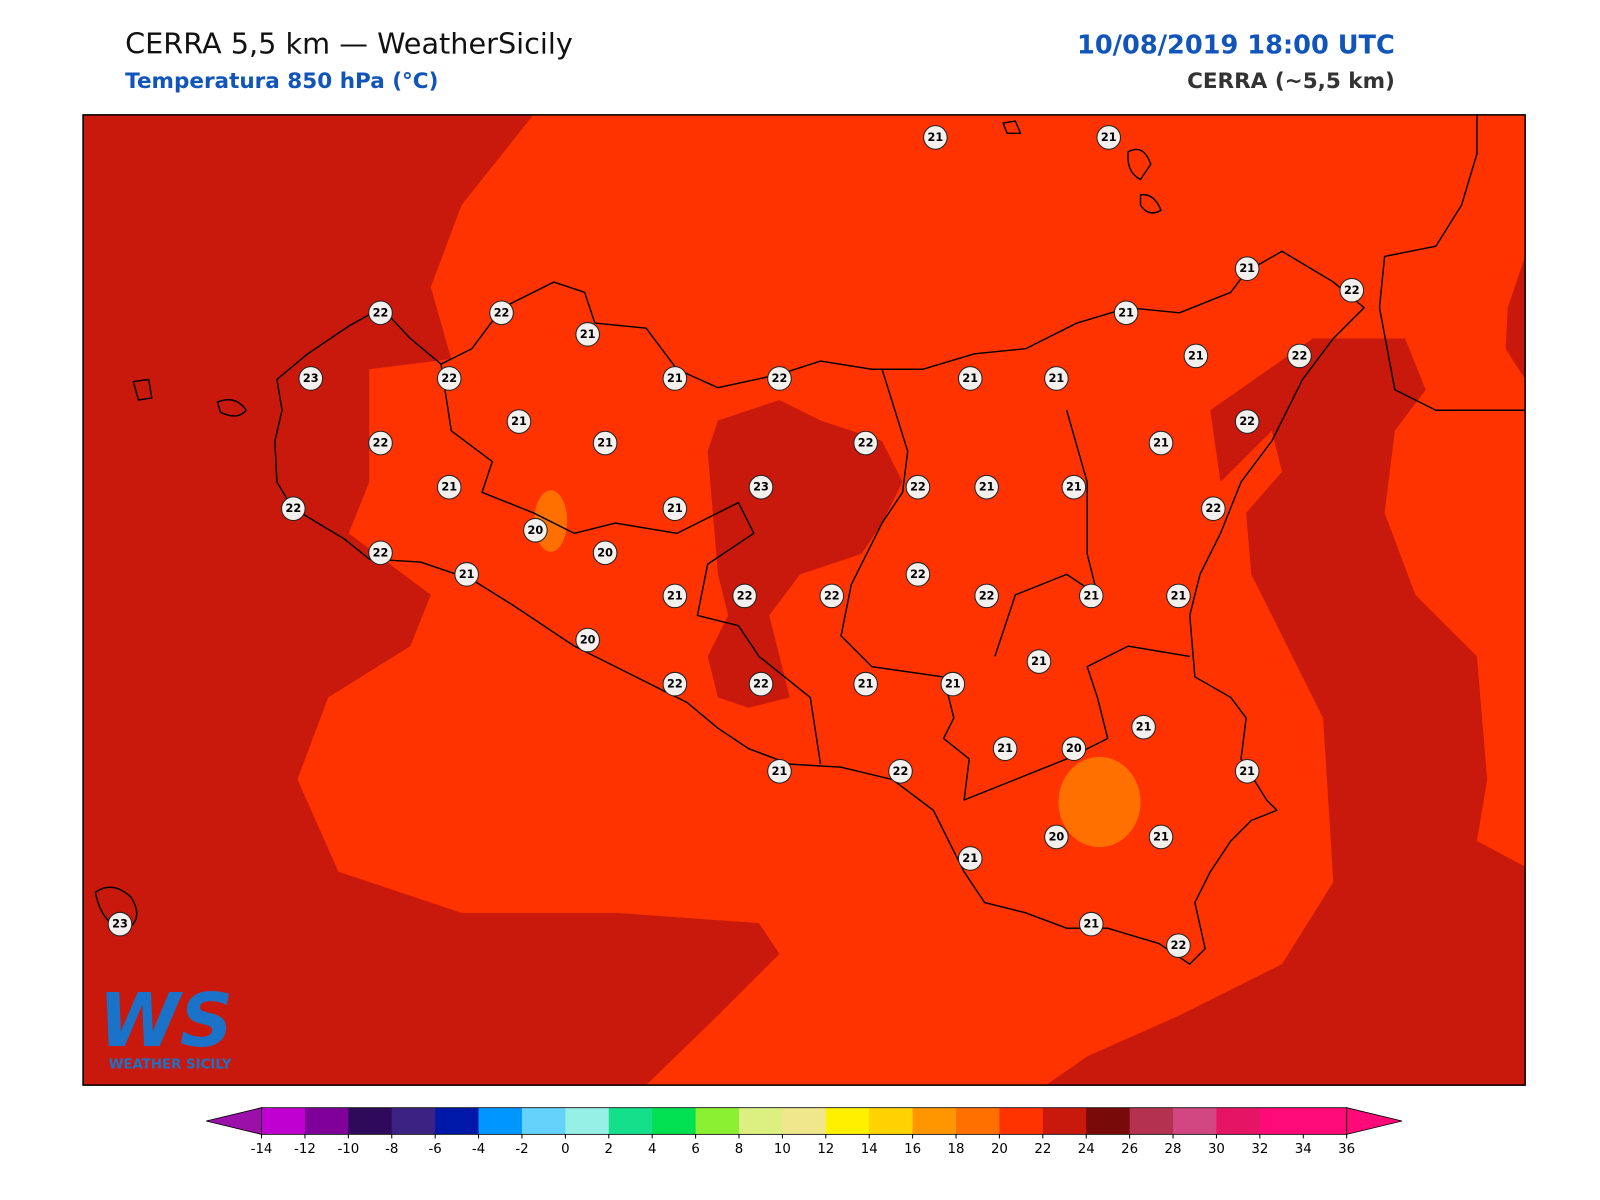  Describe the element at coordinates (782, 1149) in the screenshot. I see `colorbar-tick-label: 10` at that location.